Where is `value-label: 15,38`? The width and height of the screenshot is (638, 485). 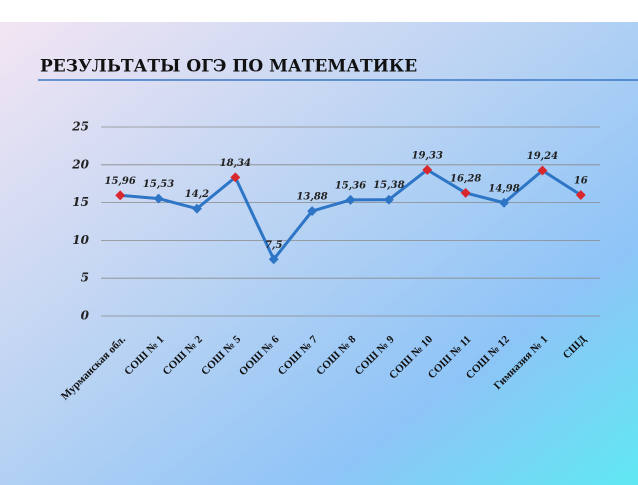 value-label: 15,38 is located at coordinates (388, 185).